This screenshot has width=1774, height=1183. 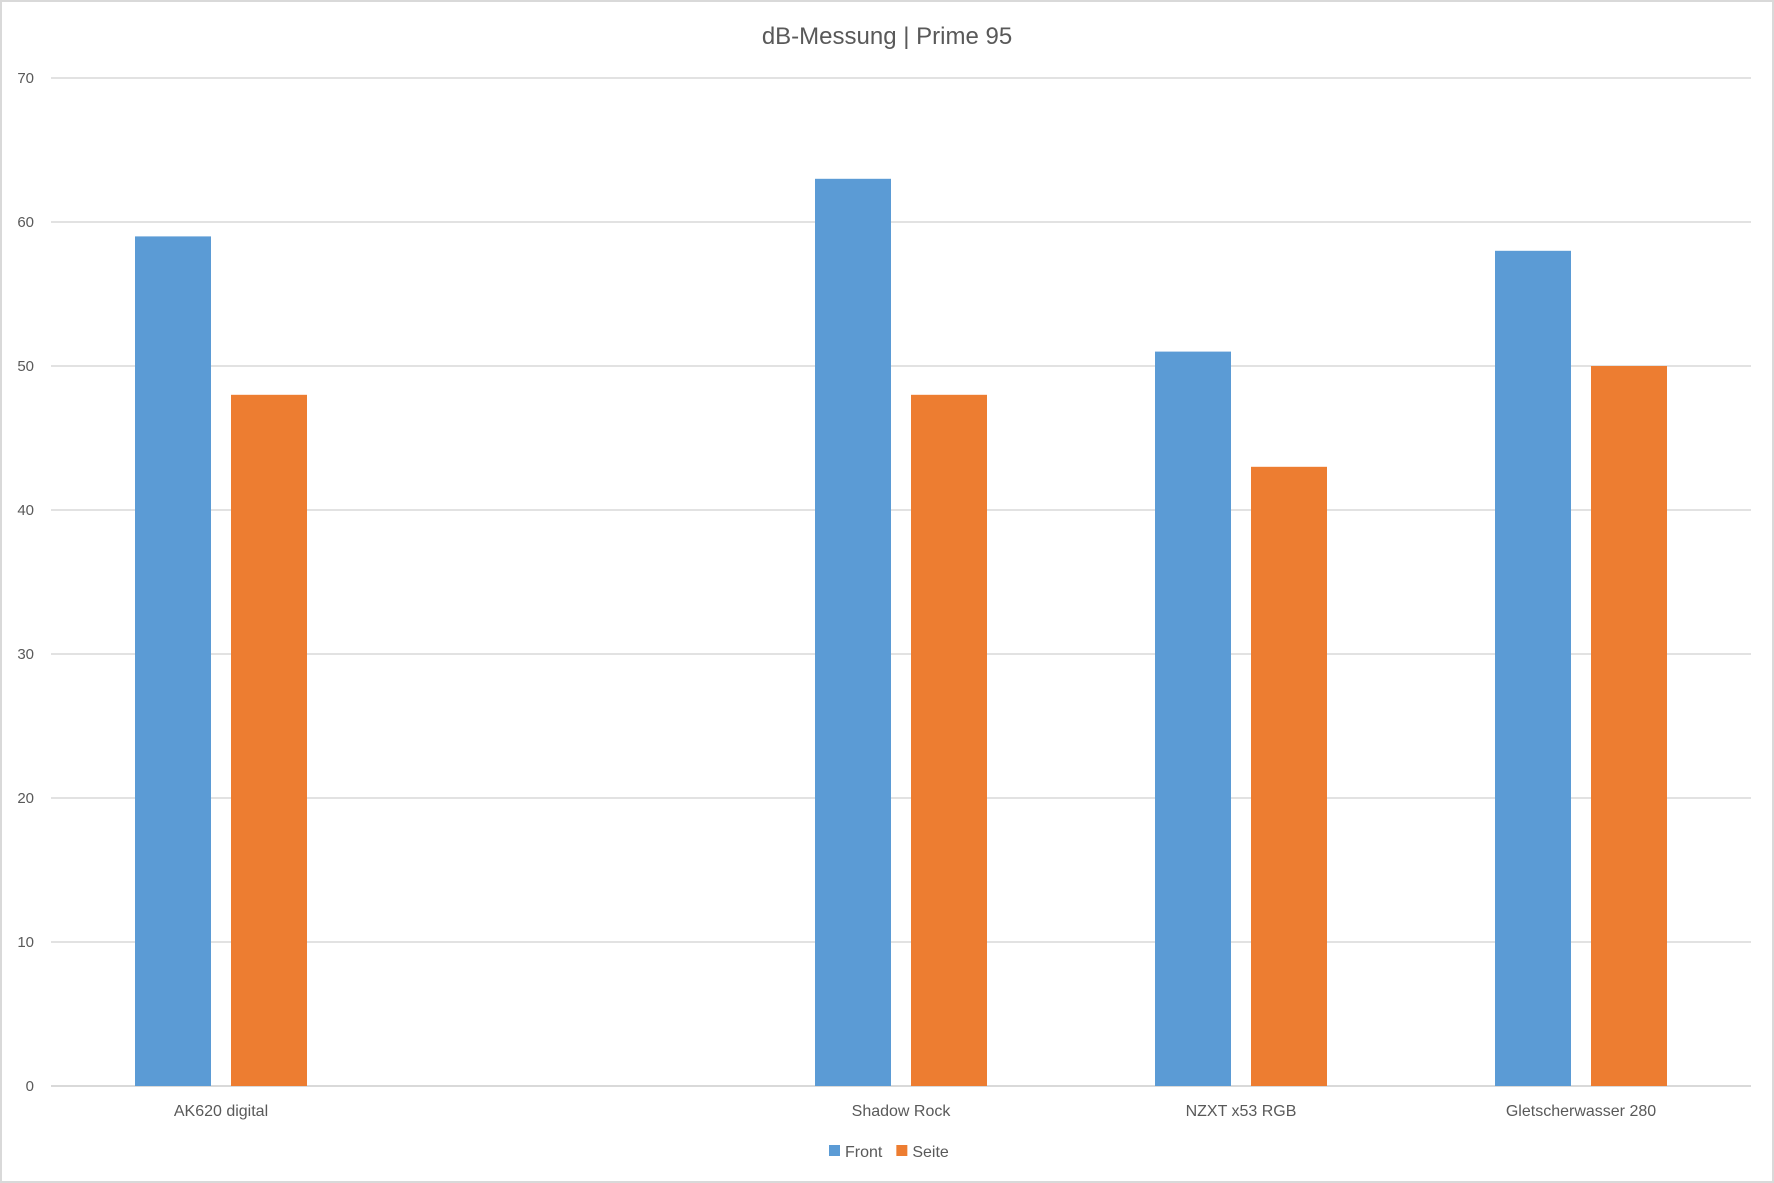 What do you see at coordinates (902, 1111) in the screenshot?
I see `x-category-label: Shadow Rock` at bounding box center [902, 1111].